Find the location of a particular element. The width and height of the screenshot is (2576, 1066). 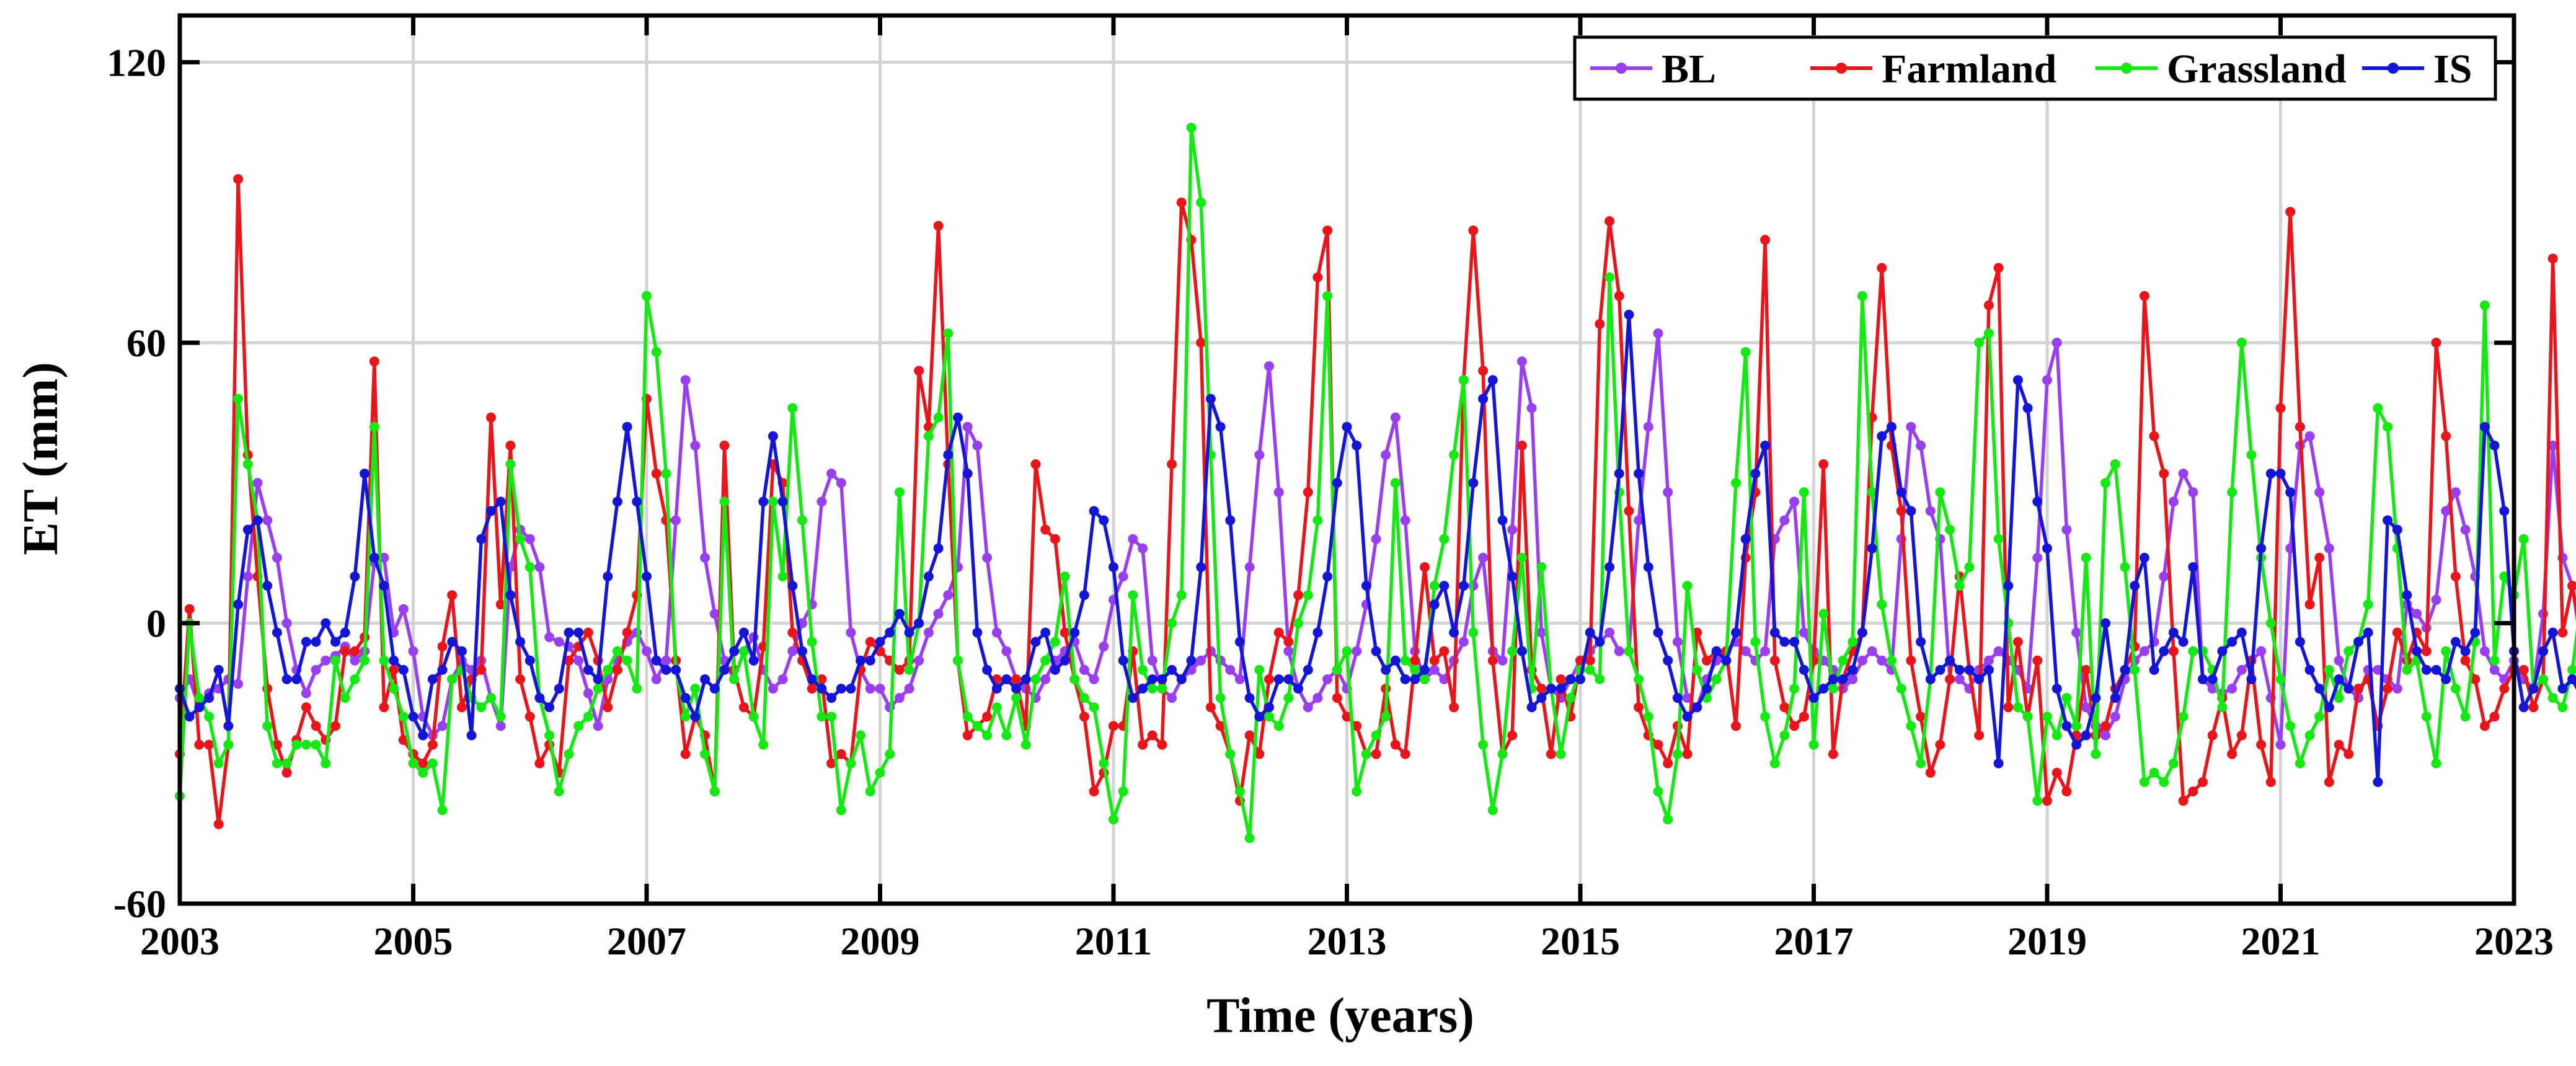

y-axis-title: ET (mm) is located at coordinates (41, 458).